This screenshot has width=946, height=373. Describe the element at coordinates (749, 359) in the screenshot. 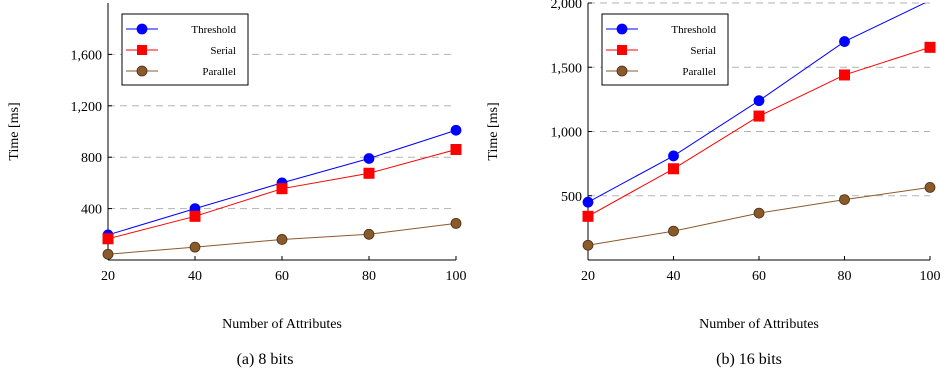

I see `panel-caption: (b) 16 bits` at that location.